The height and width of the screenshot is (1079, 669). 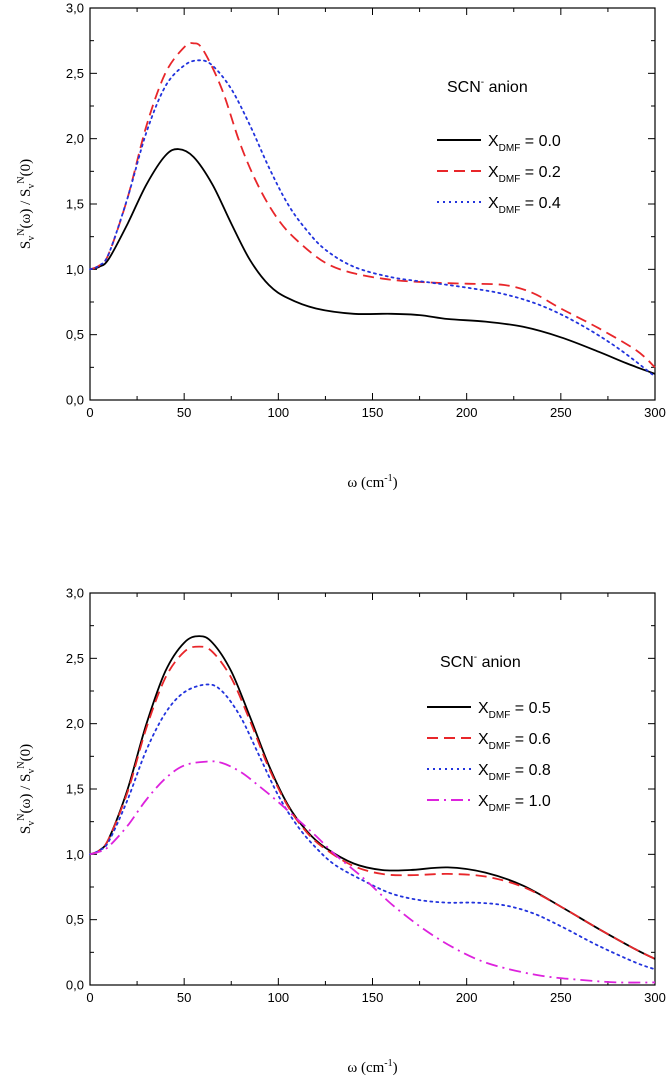 I want to click on legend-label: XDMF = 0.8, so click(x=514, y=772).